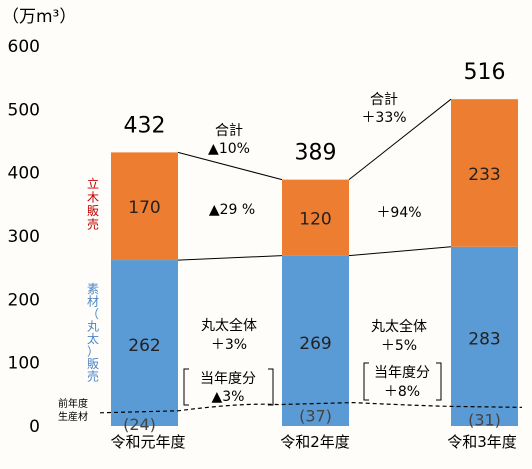 The height and width of the screenshot is (469, 532). What do you see at coordinates (24, 237) in the screenshot?
I see `y-tick-label: 300` at bounding box center [24, 237].